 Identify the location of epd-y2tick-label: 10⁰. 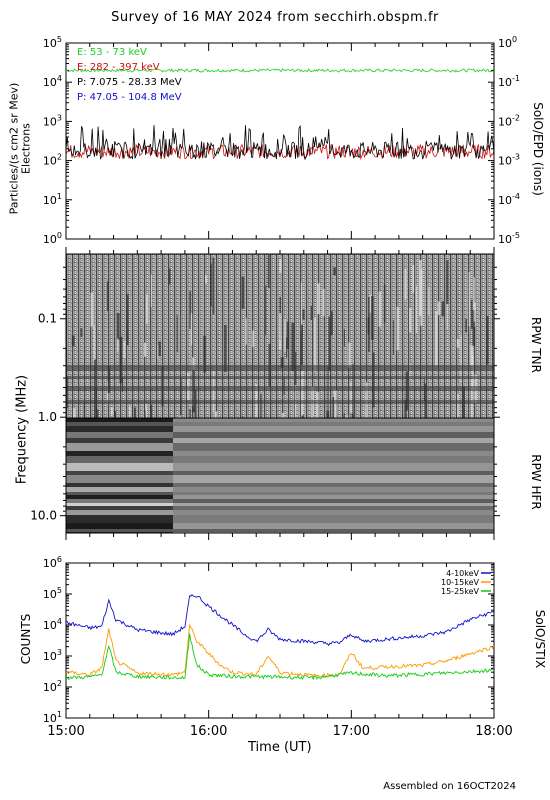
(507, 42).